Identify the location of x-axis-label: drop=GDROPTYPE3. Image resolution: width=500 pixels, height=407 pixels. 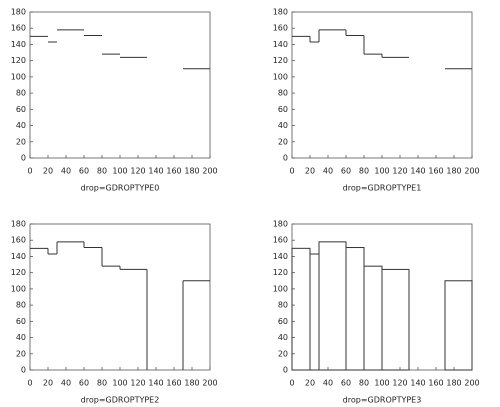
(382, 400).